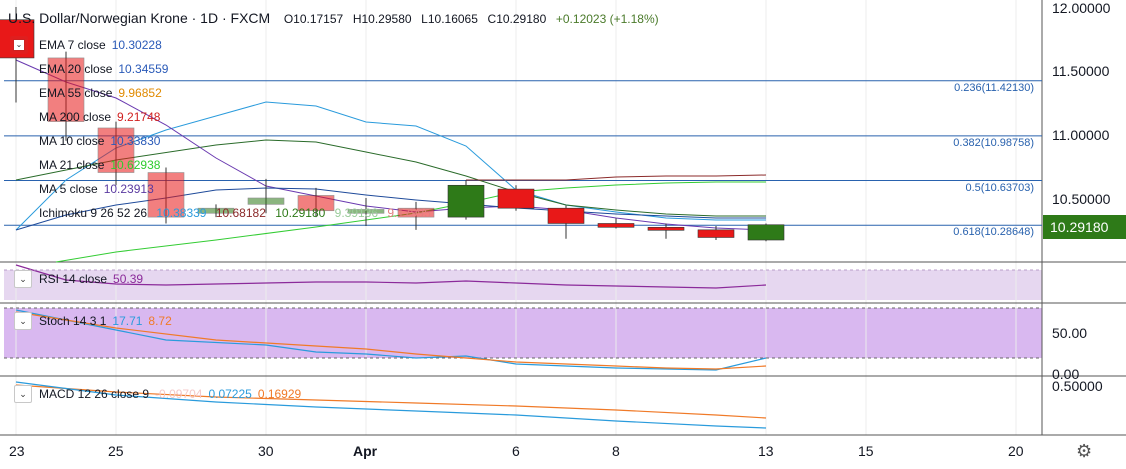 Image resolution: width=1126 pixels, height=469 pixels. I want to click on kijun-line, so click(616, 177).